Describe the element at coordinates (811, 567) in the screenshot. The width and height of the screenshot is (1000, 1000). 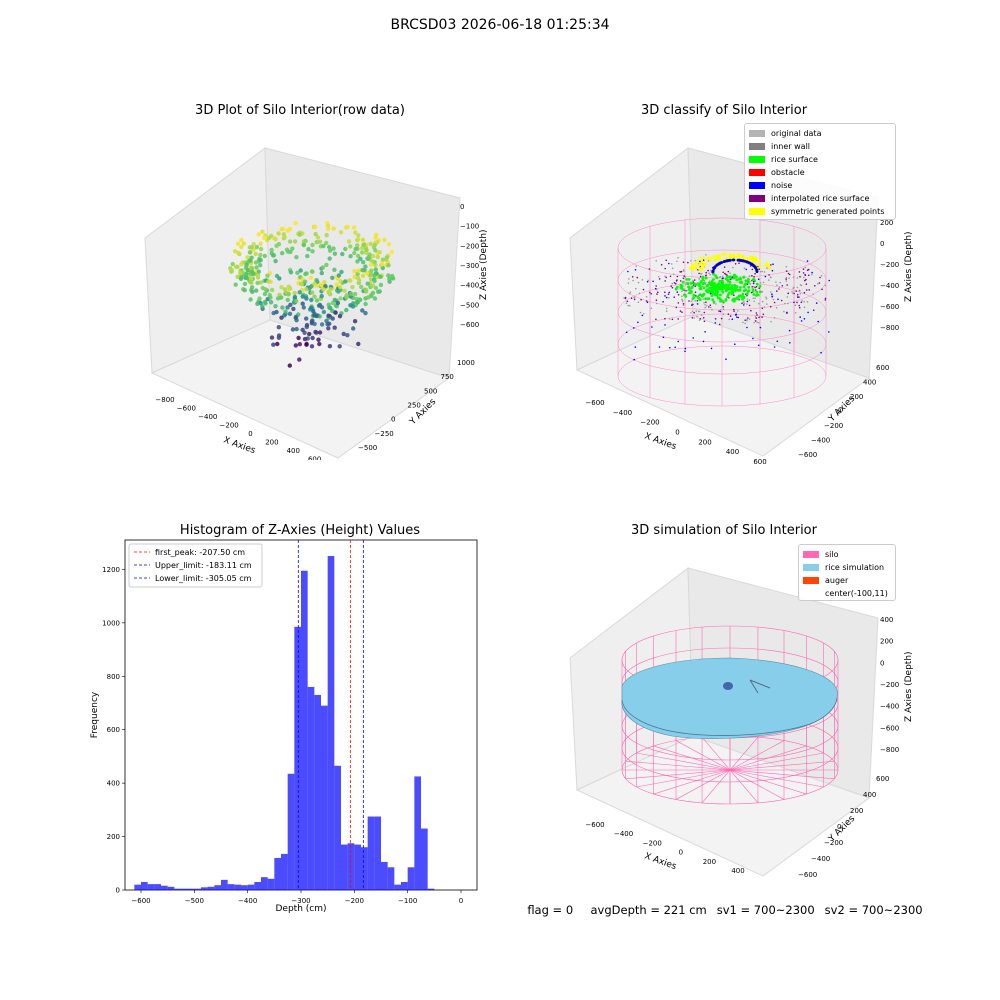
I see `legend-swatch` at that location.